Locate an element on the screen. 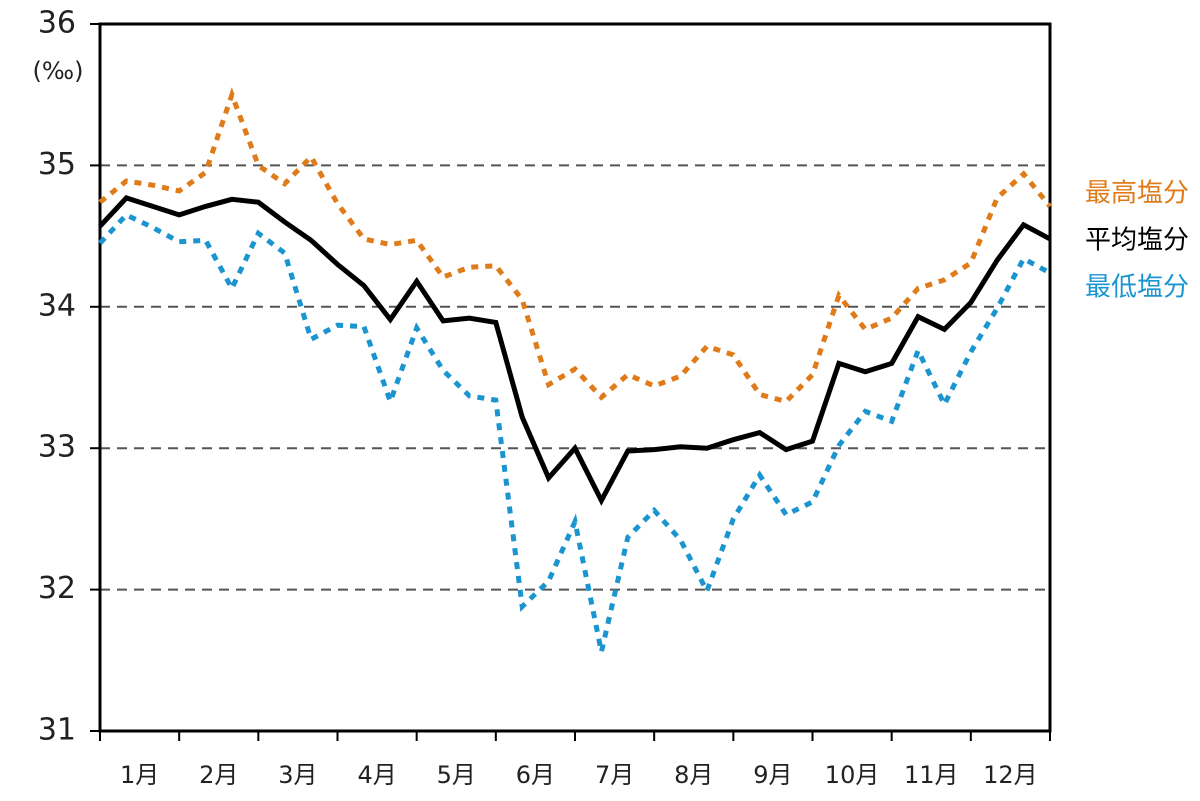 The height and width of the screenshot is (801, 1200). x-tick-label: 7月 is located at coordinates (614, 775).